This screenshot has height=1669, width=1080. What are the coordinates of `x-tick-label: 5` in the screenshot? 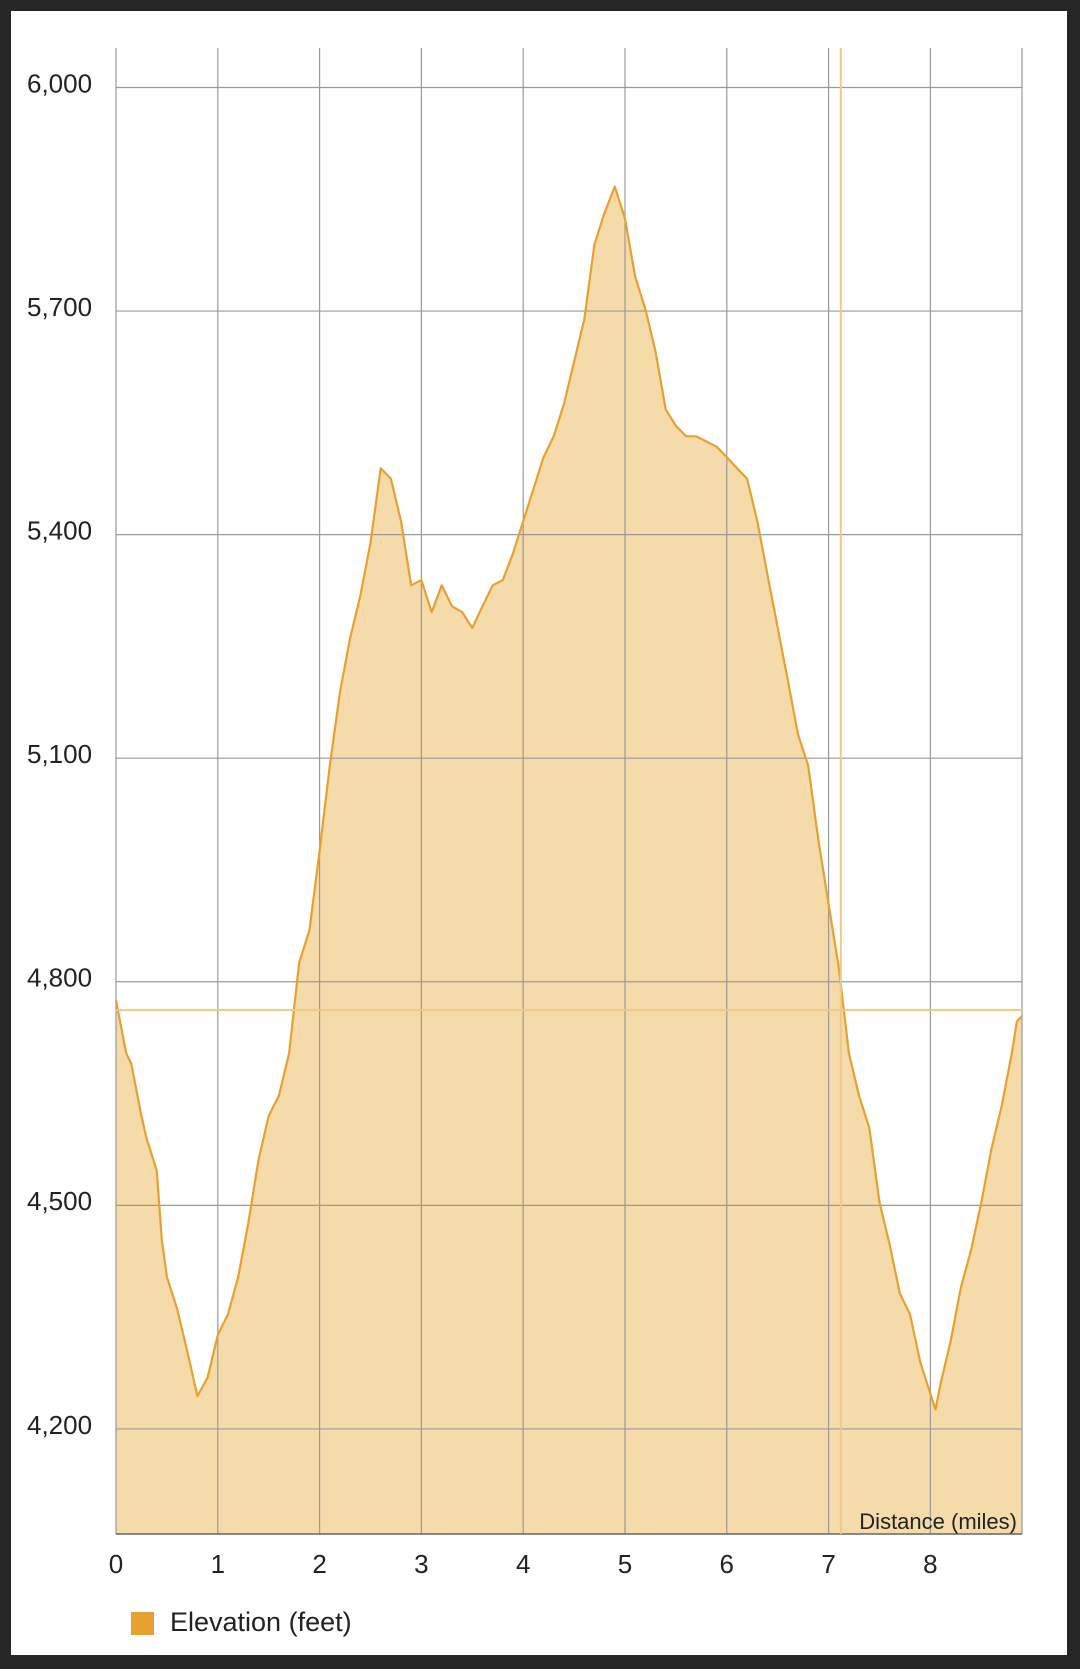 It's located at (625, 1564).